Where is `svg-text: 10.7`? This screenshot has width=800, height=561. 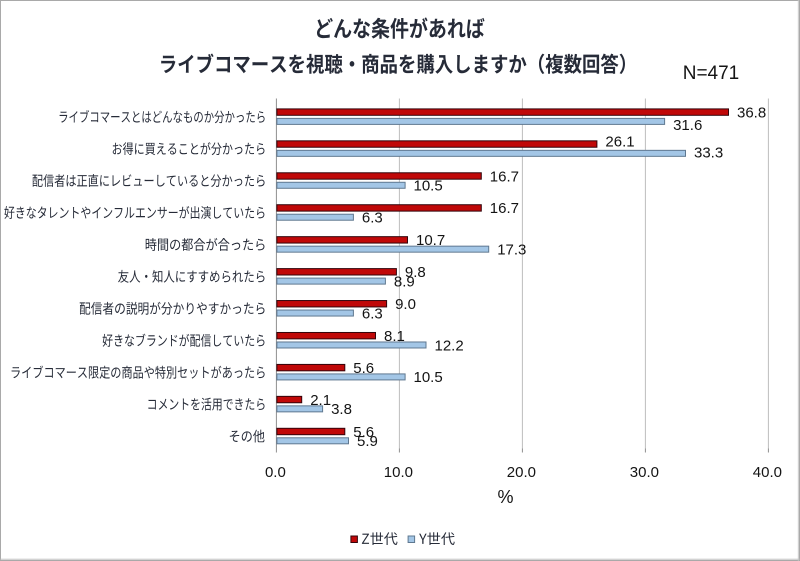
svg-text: 10.7 is located at coordinates (430, 240).